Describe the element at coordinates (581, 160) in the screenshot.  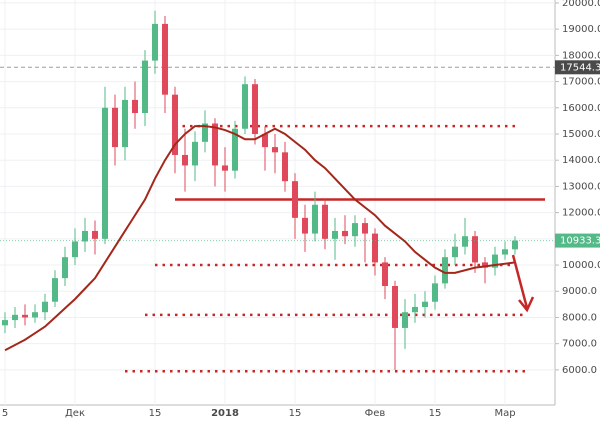
I see `y-tick-label: 14000.0` at that location.